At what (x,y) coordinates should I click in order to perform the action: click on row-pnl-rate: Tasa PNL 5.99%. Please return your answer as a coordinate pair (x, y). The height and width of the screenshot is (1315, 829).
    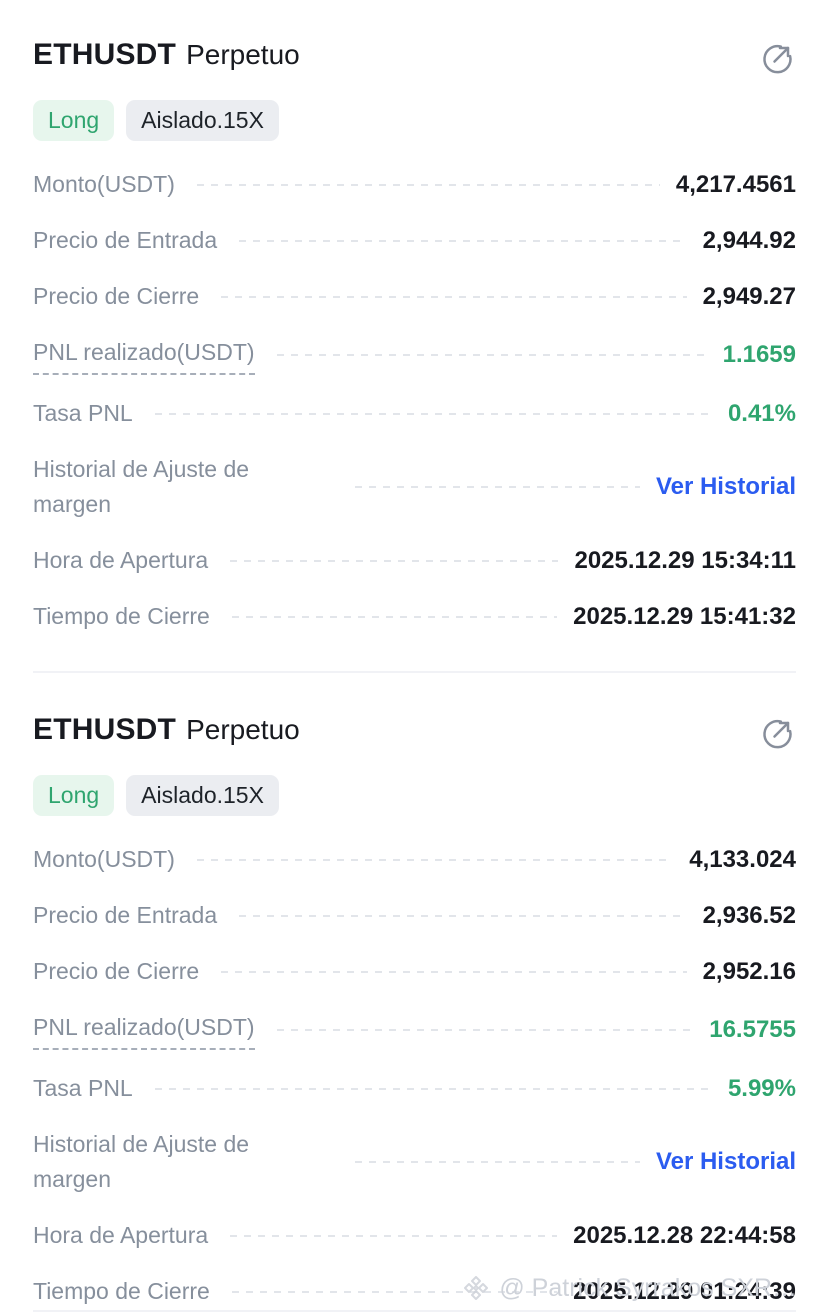
    Looking at the image, I should click on (414, 1088).